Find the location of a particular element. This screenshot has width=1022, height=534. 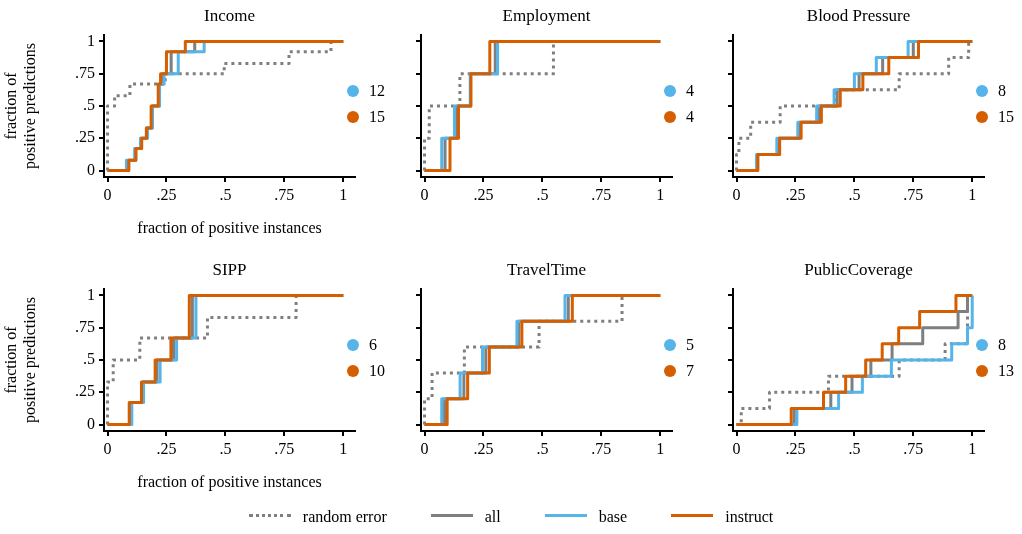

chart-title: SIPP is located at coordinates (229, 270).